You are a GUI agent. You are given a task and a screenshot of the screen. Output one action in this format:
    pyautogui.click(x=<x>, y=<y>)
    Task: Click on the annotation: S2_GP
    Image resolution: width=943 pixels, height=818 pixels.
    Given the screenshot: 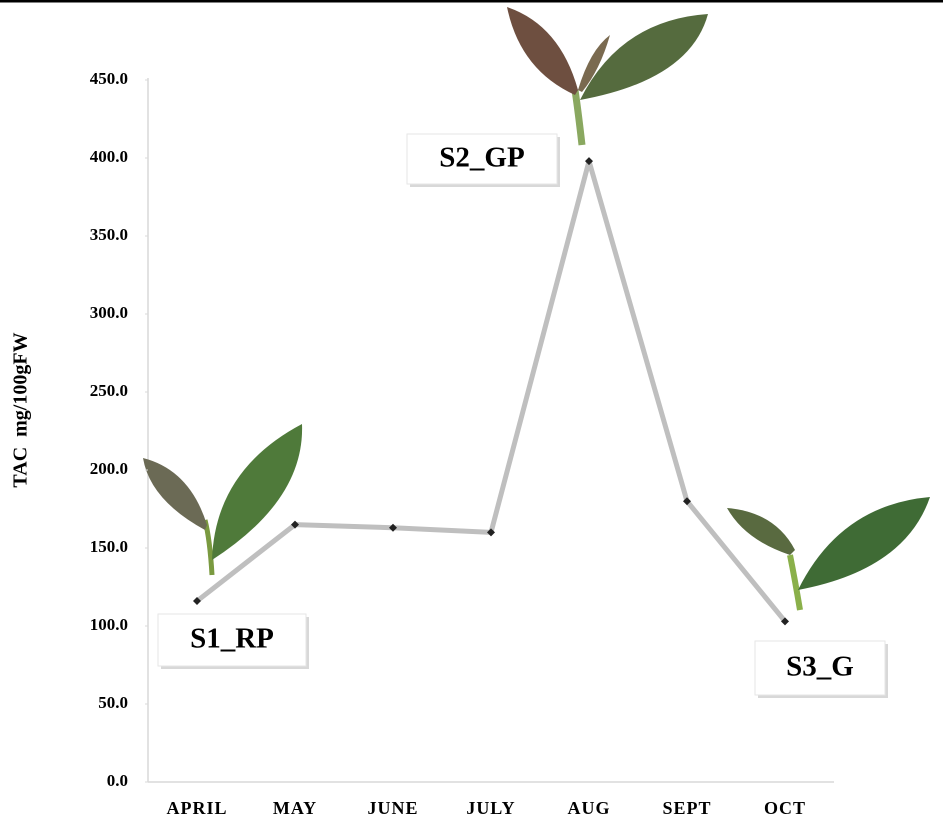 What is the action you would take?
    pyautogui.click(x=481, y=158)
    